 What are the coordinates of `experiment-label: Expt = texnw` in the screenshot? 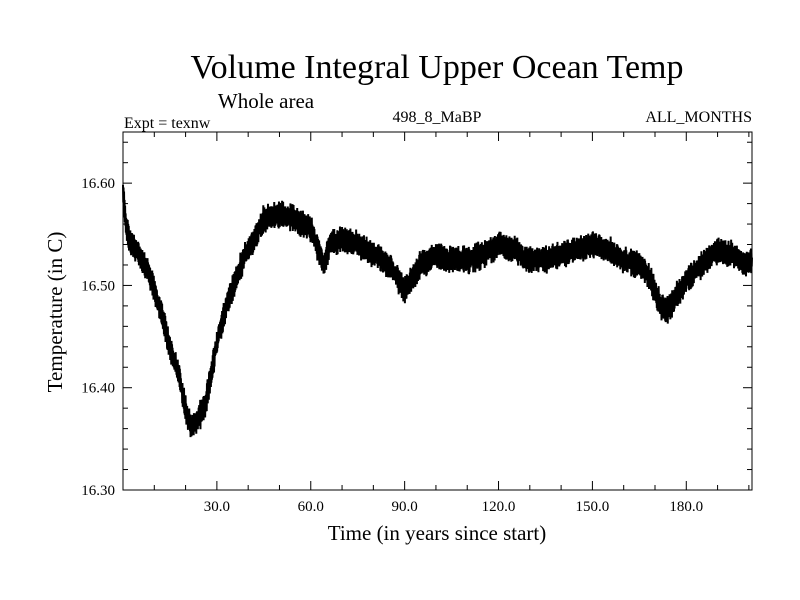 It's located at (167, 123).